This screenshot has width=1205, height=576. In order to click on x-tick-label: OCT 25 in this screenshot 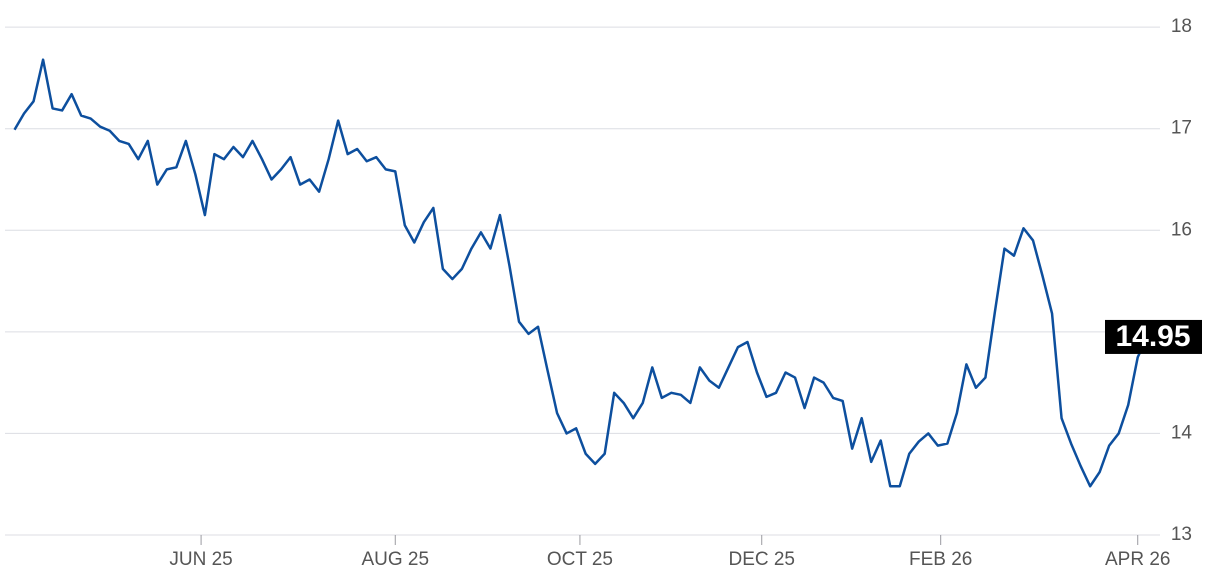, I will do `click(580, 559)`.